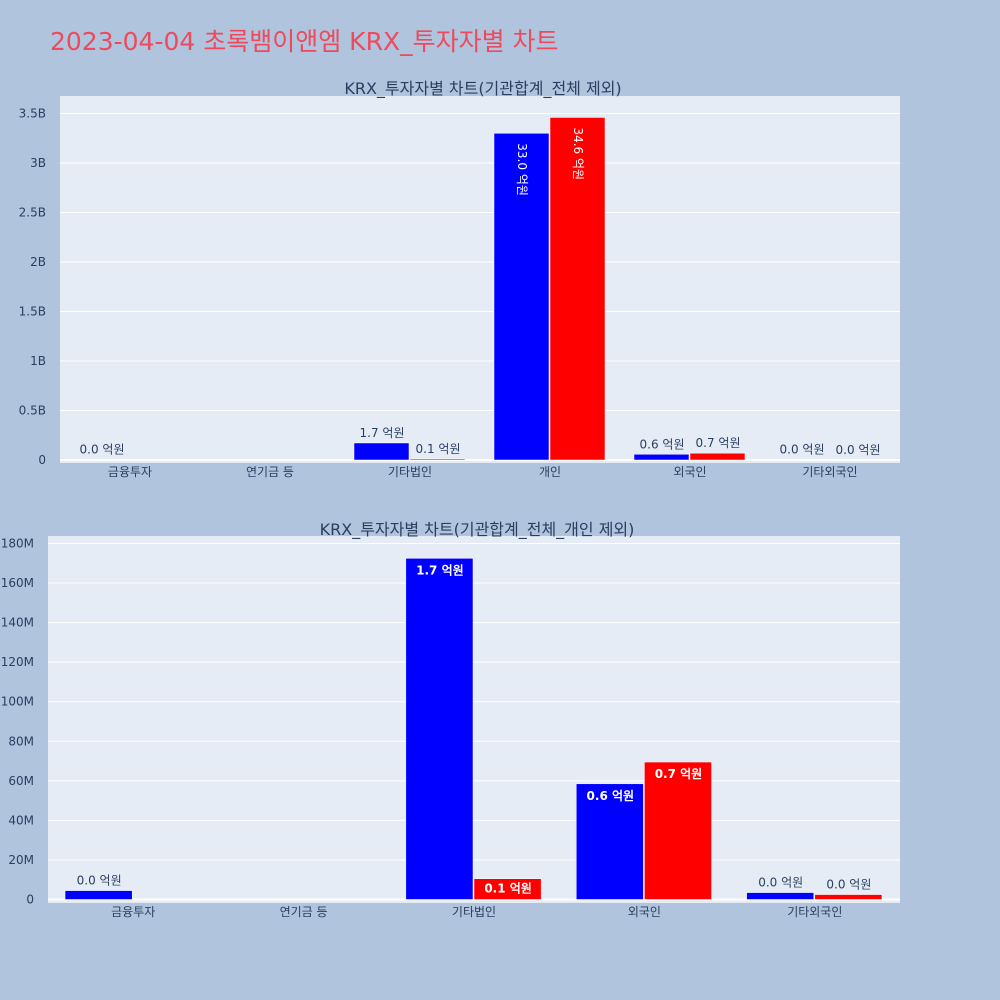  What do you see at coordinates (304, 912) in the screenshot?
I see `bottom-x-tick-label: 연기금 등` at bounding box center [304, 912].